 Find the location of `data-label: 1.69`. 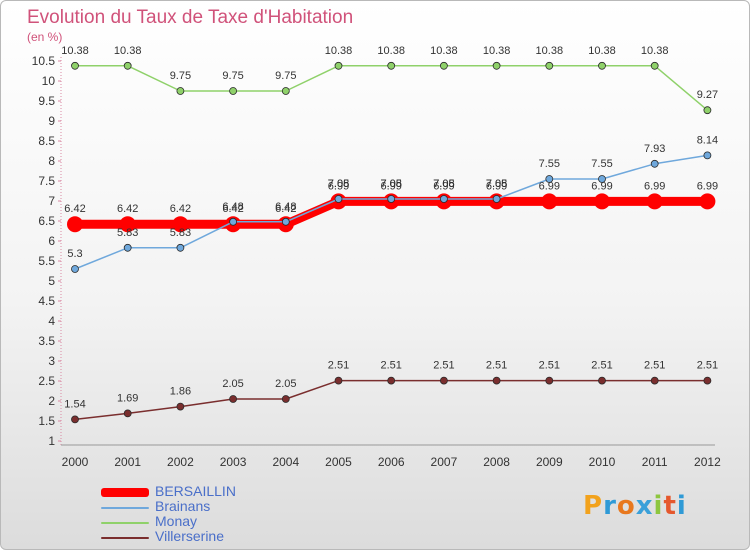

data-label: 1.69 is located at coordinates (127, 398).